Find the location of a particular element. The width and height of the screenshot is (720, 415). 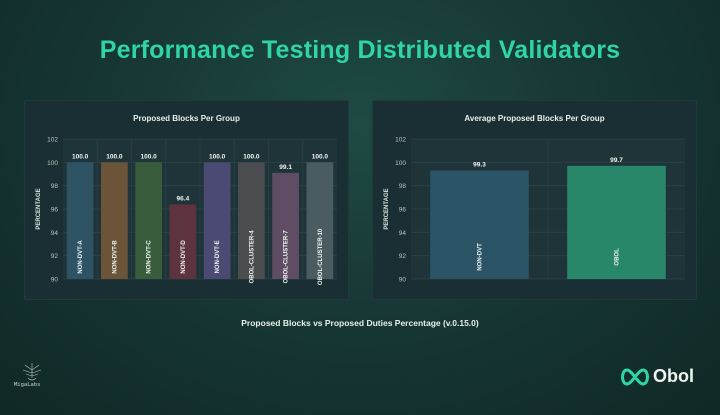

migalabs-logo-icon is located at coordinates (32, 372).